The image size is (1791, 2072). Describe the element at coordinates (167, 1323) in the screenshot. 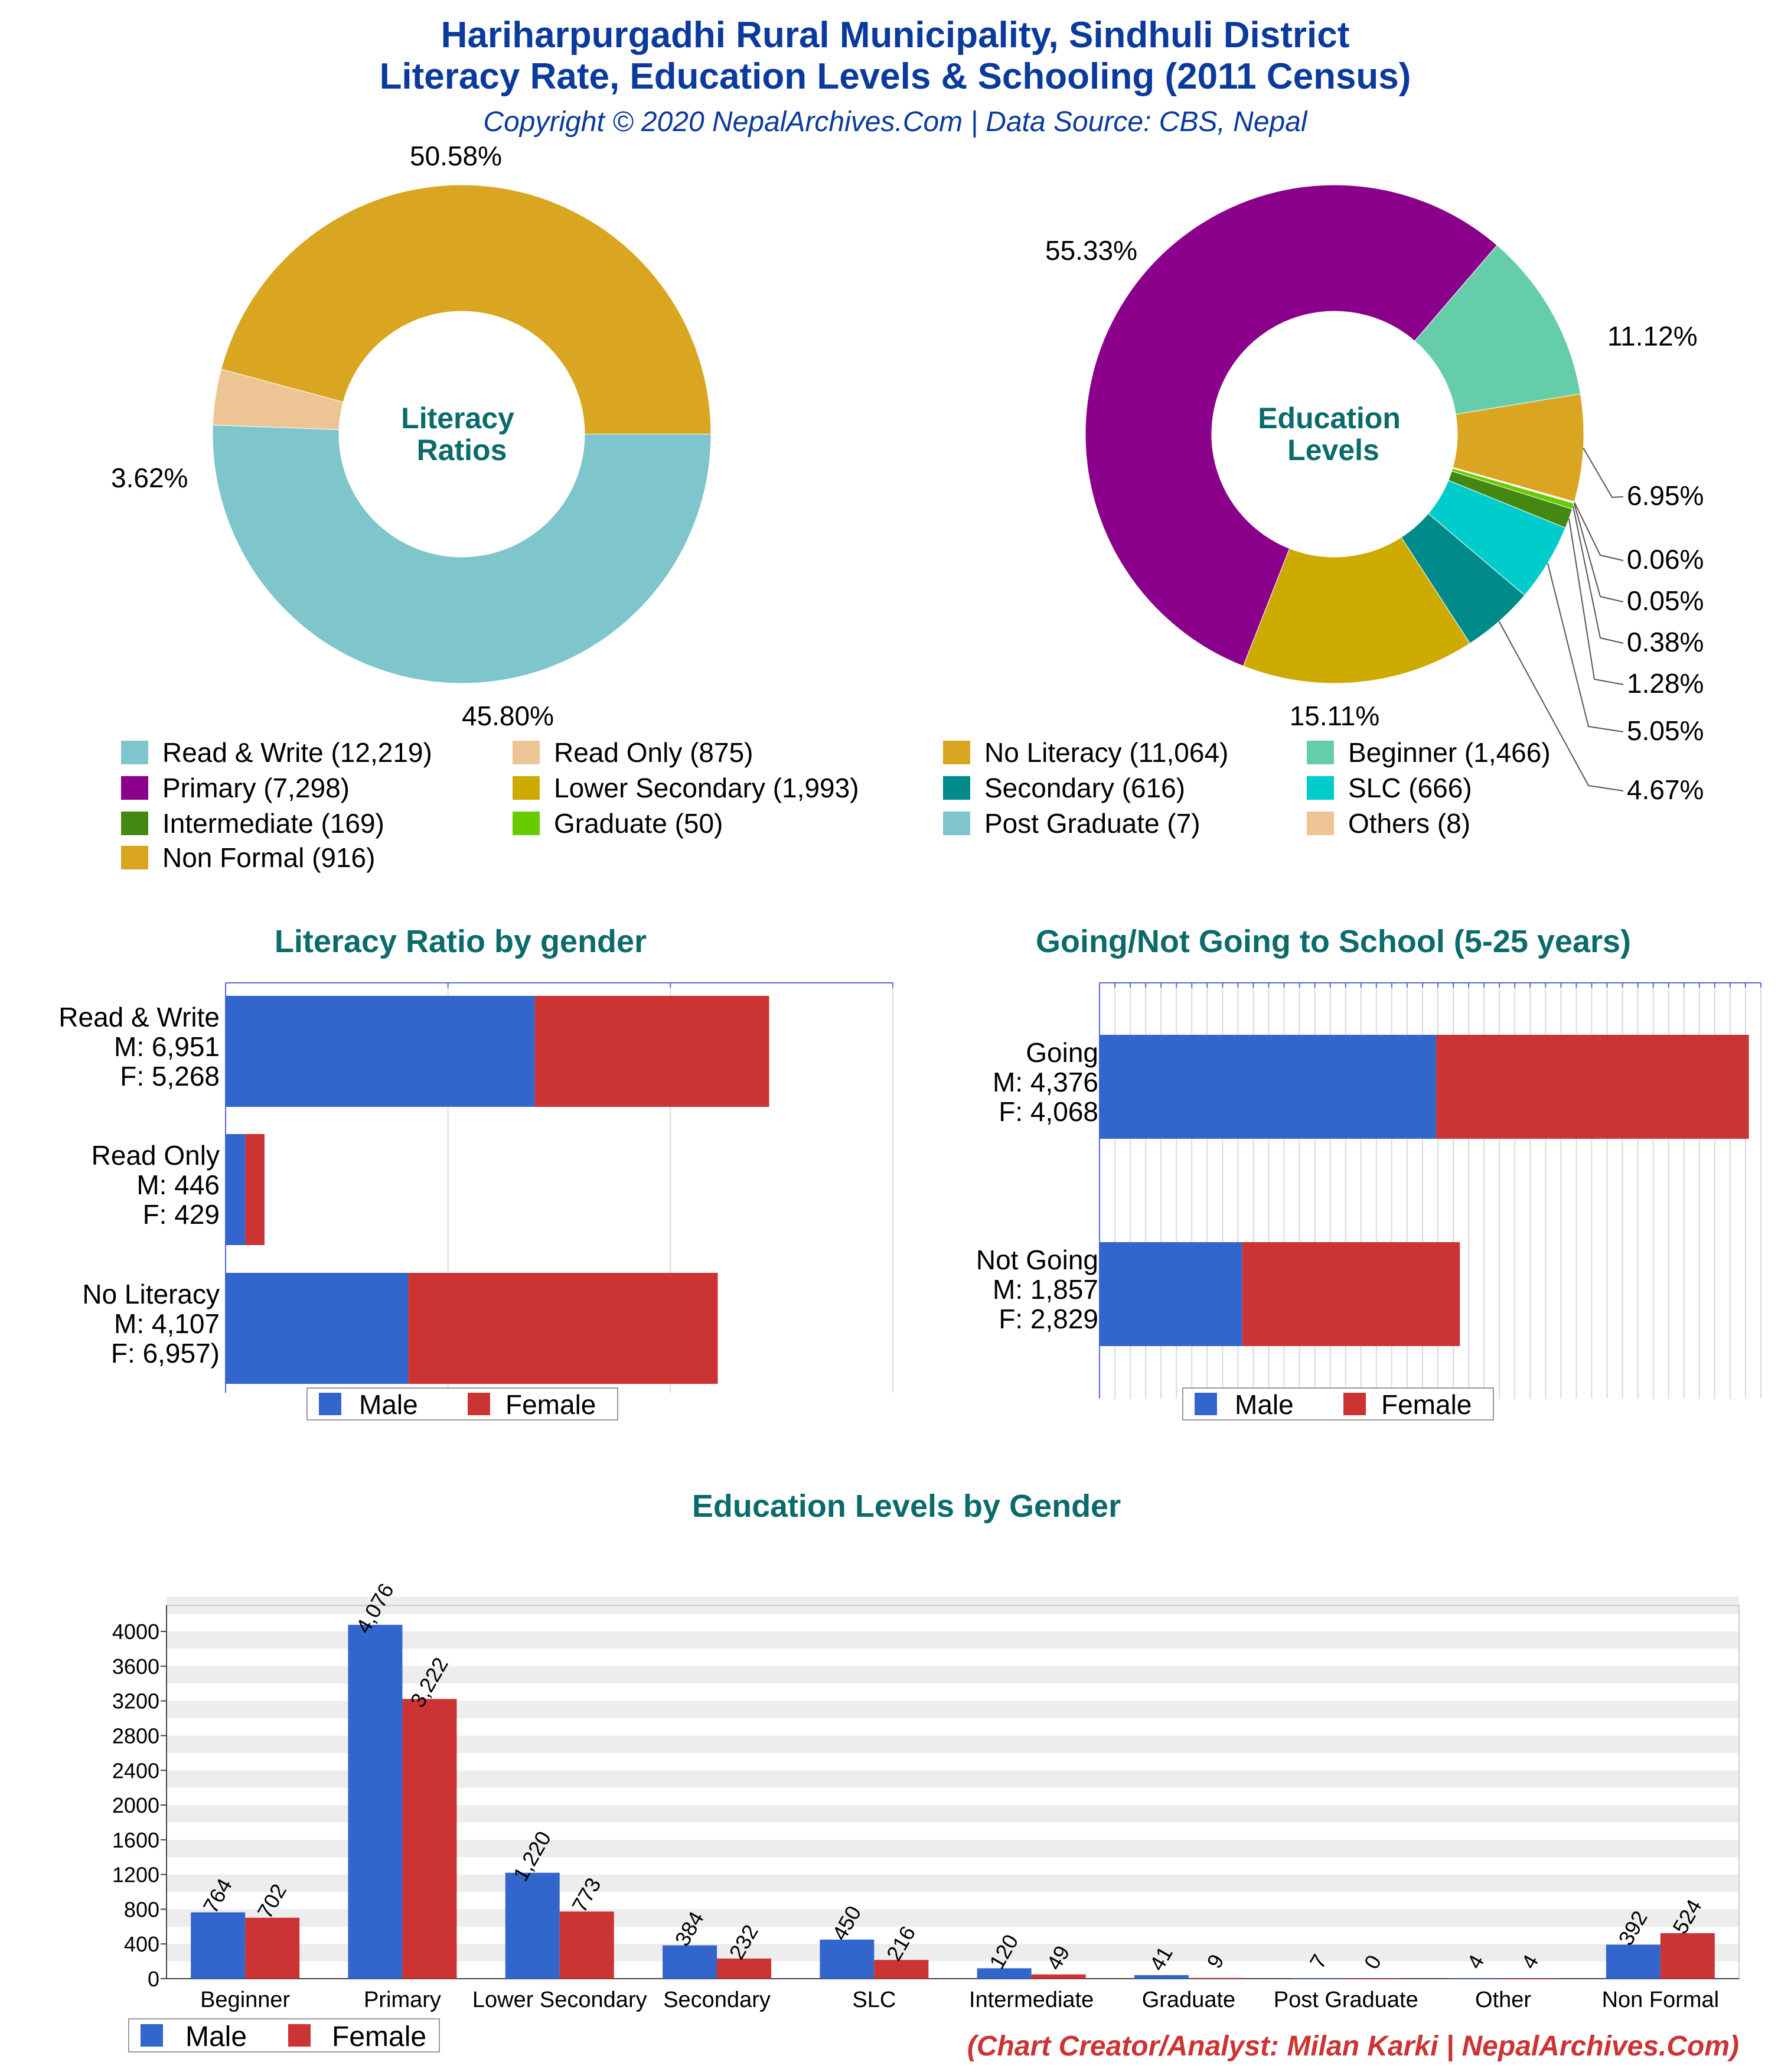

I see `category-label-no-literacy-1: M: 4,107` at that location.